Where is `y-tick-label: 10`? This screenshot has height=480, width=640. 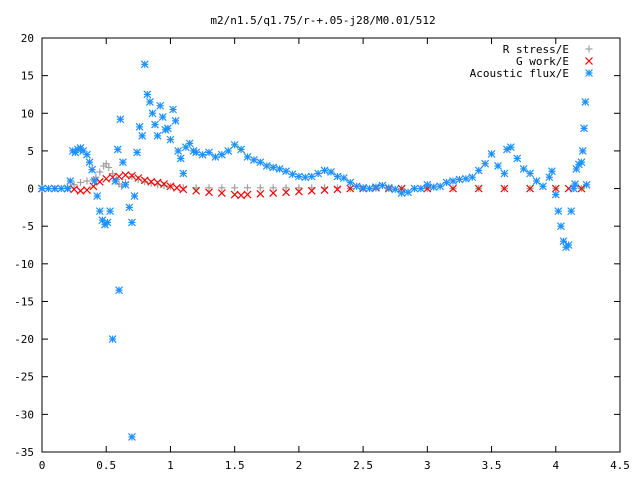 y-tick-label: 10 is located at coordinates (27, 113).